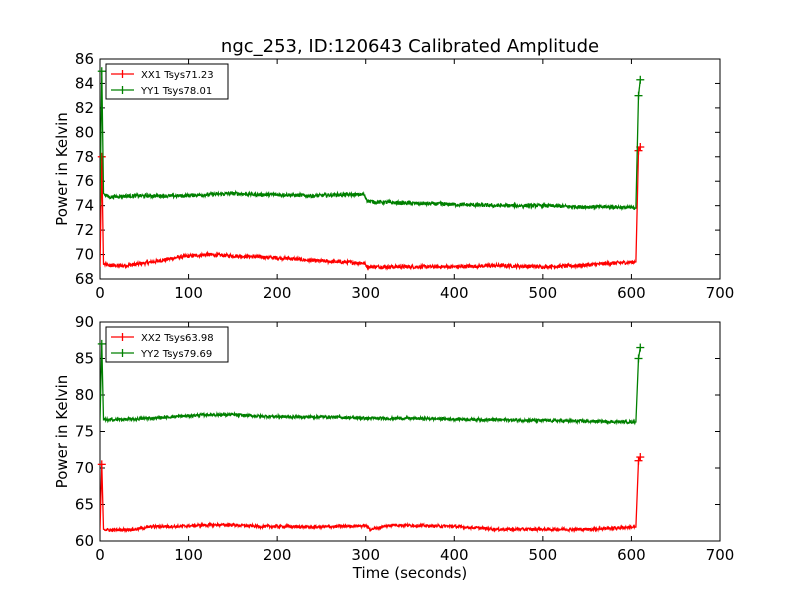 The height and width of the screenshot is (600, 800). I want to click on y-tick-label: 76, so click(84, 181).